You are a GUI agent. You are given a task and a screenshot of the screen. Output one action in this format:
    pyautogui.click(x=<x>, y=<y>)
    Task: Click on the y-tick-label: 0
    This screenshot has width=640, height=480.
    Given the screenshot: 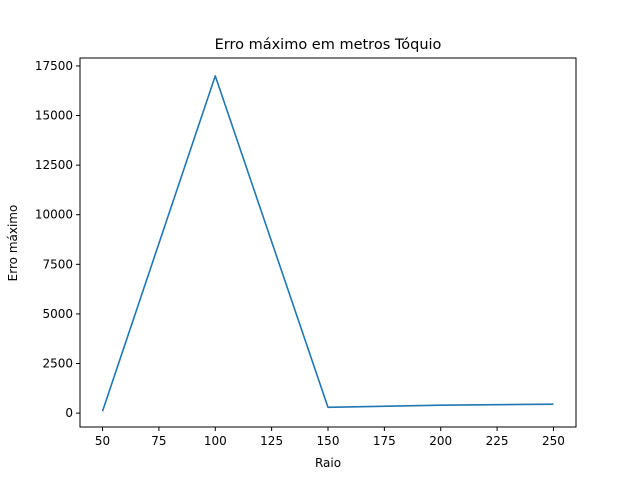 What is the action you would take?
    pyautogui.click(x=69, y=413)
    